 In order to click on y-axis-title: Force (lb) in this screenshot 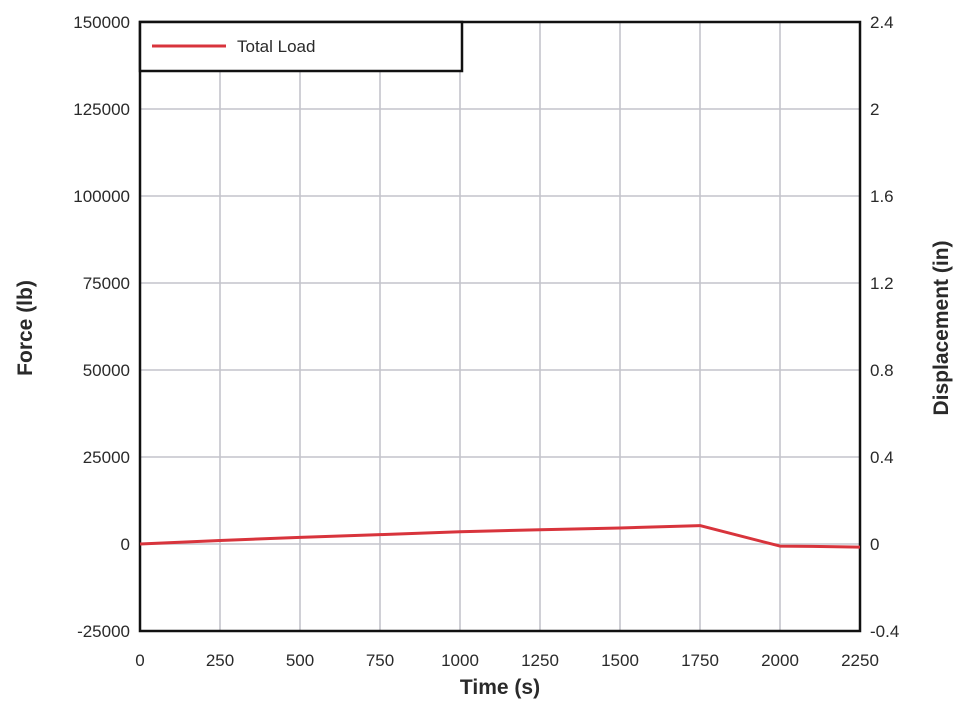, I will do `click(25, 328)`.